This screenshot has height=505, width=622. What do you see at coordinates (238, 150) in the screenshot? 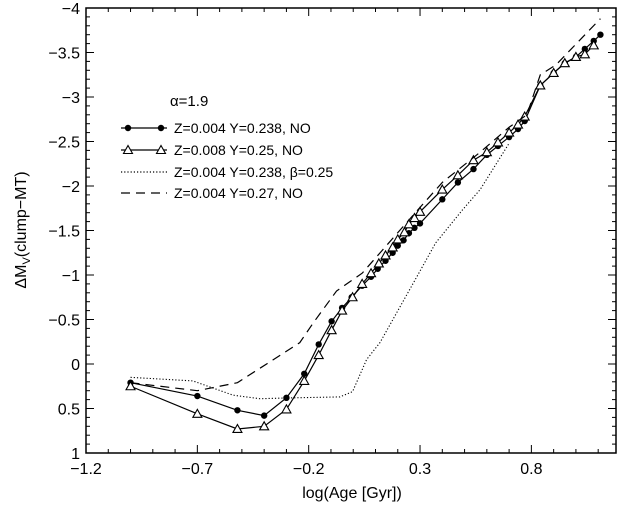
I see `legend-label: Z=0.008 Y=0.25, NO` at bounding box center [238, 150].